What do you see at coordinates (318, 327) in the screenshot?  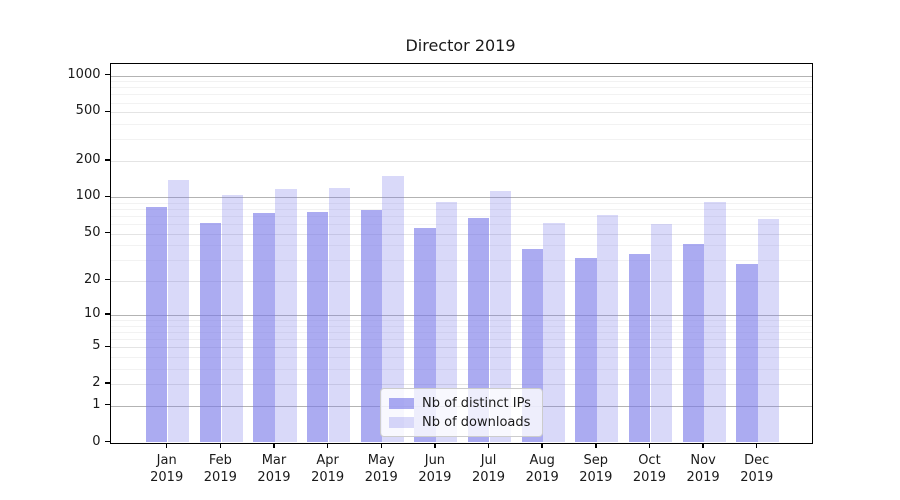 I see `bar-distinct-ips-apr` at bounding box center [318, 327].